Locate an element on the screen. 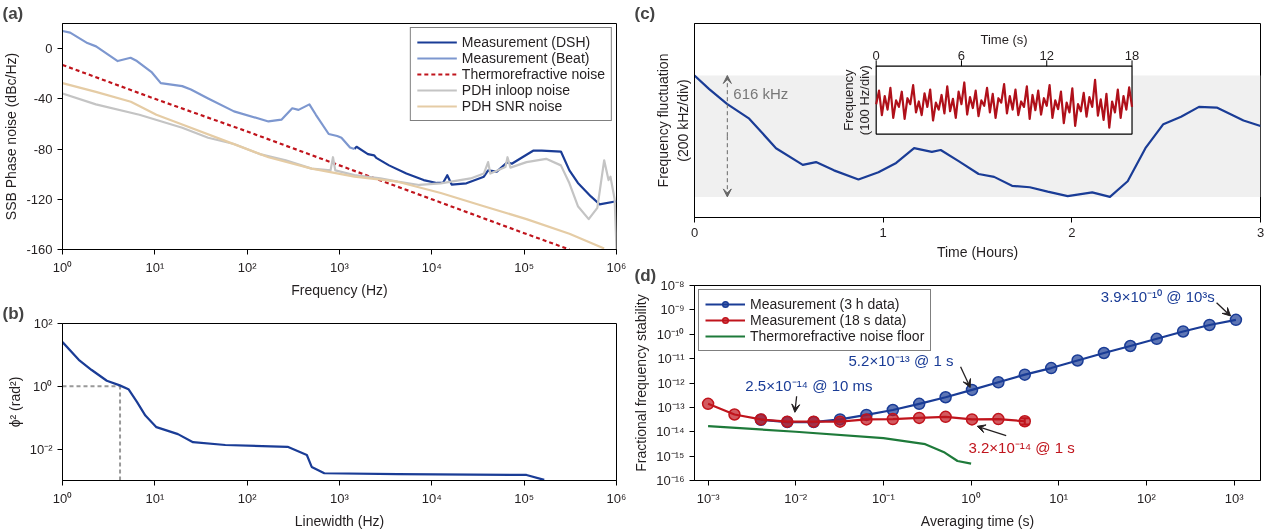 Image resolution: width=1274 pixels, height=531 pixels. y-tick-label: 10⁻¹⁰ is located at coordinates (670, 334).